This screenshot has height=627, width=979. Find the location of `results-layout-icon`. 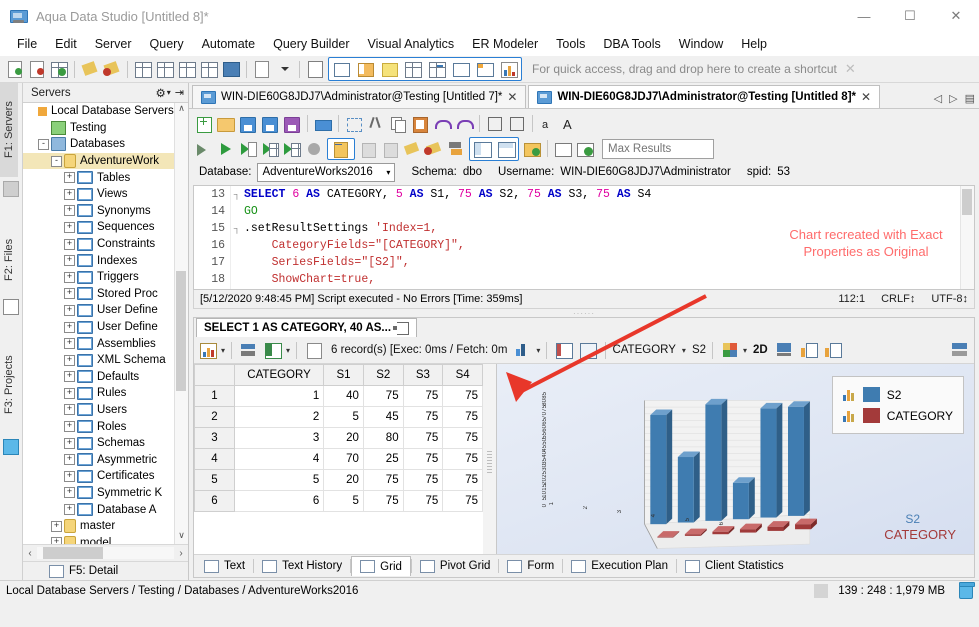

results-layout-icon is located at coordinates (960, 350).